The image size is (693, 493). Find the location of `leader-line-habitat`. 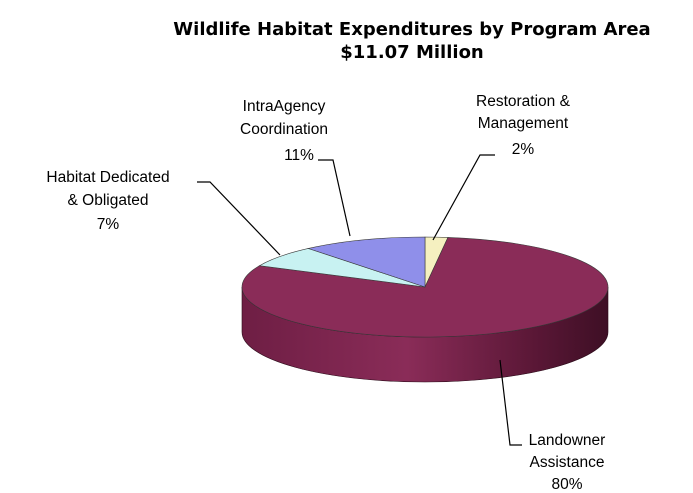

leader-line-habitat is located at coordinates (239, 218).